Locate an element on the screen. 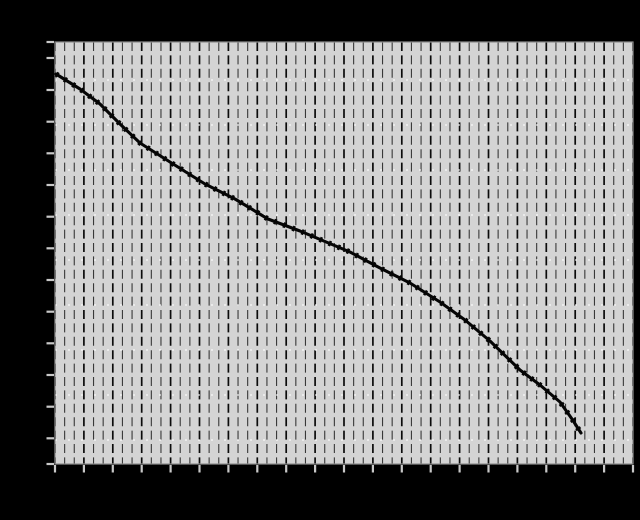  x-axis-ticks is located at coordinates (344, 469).